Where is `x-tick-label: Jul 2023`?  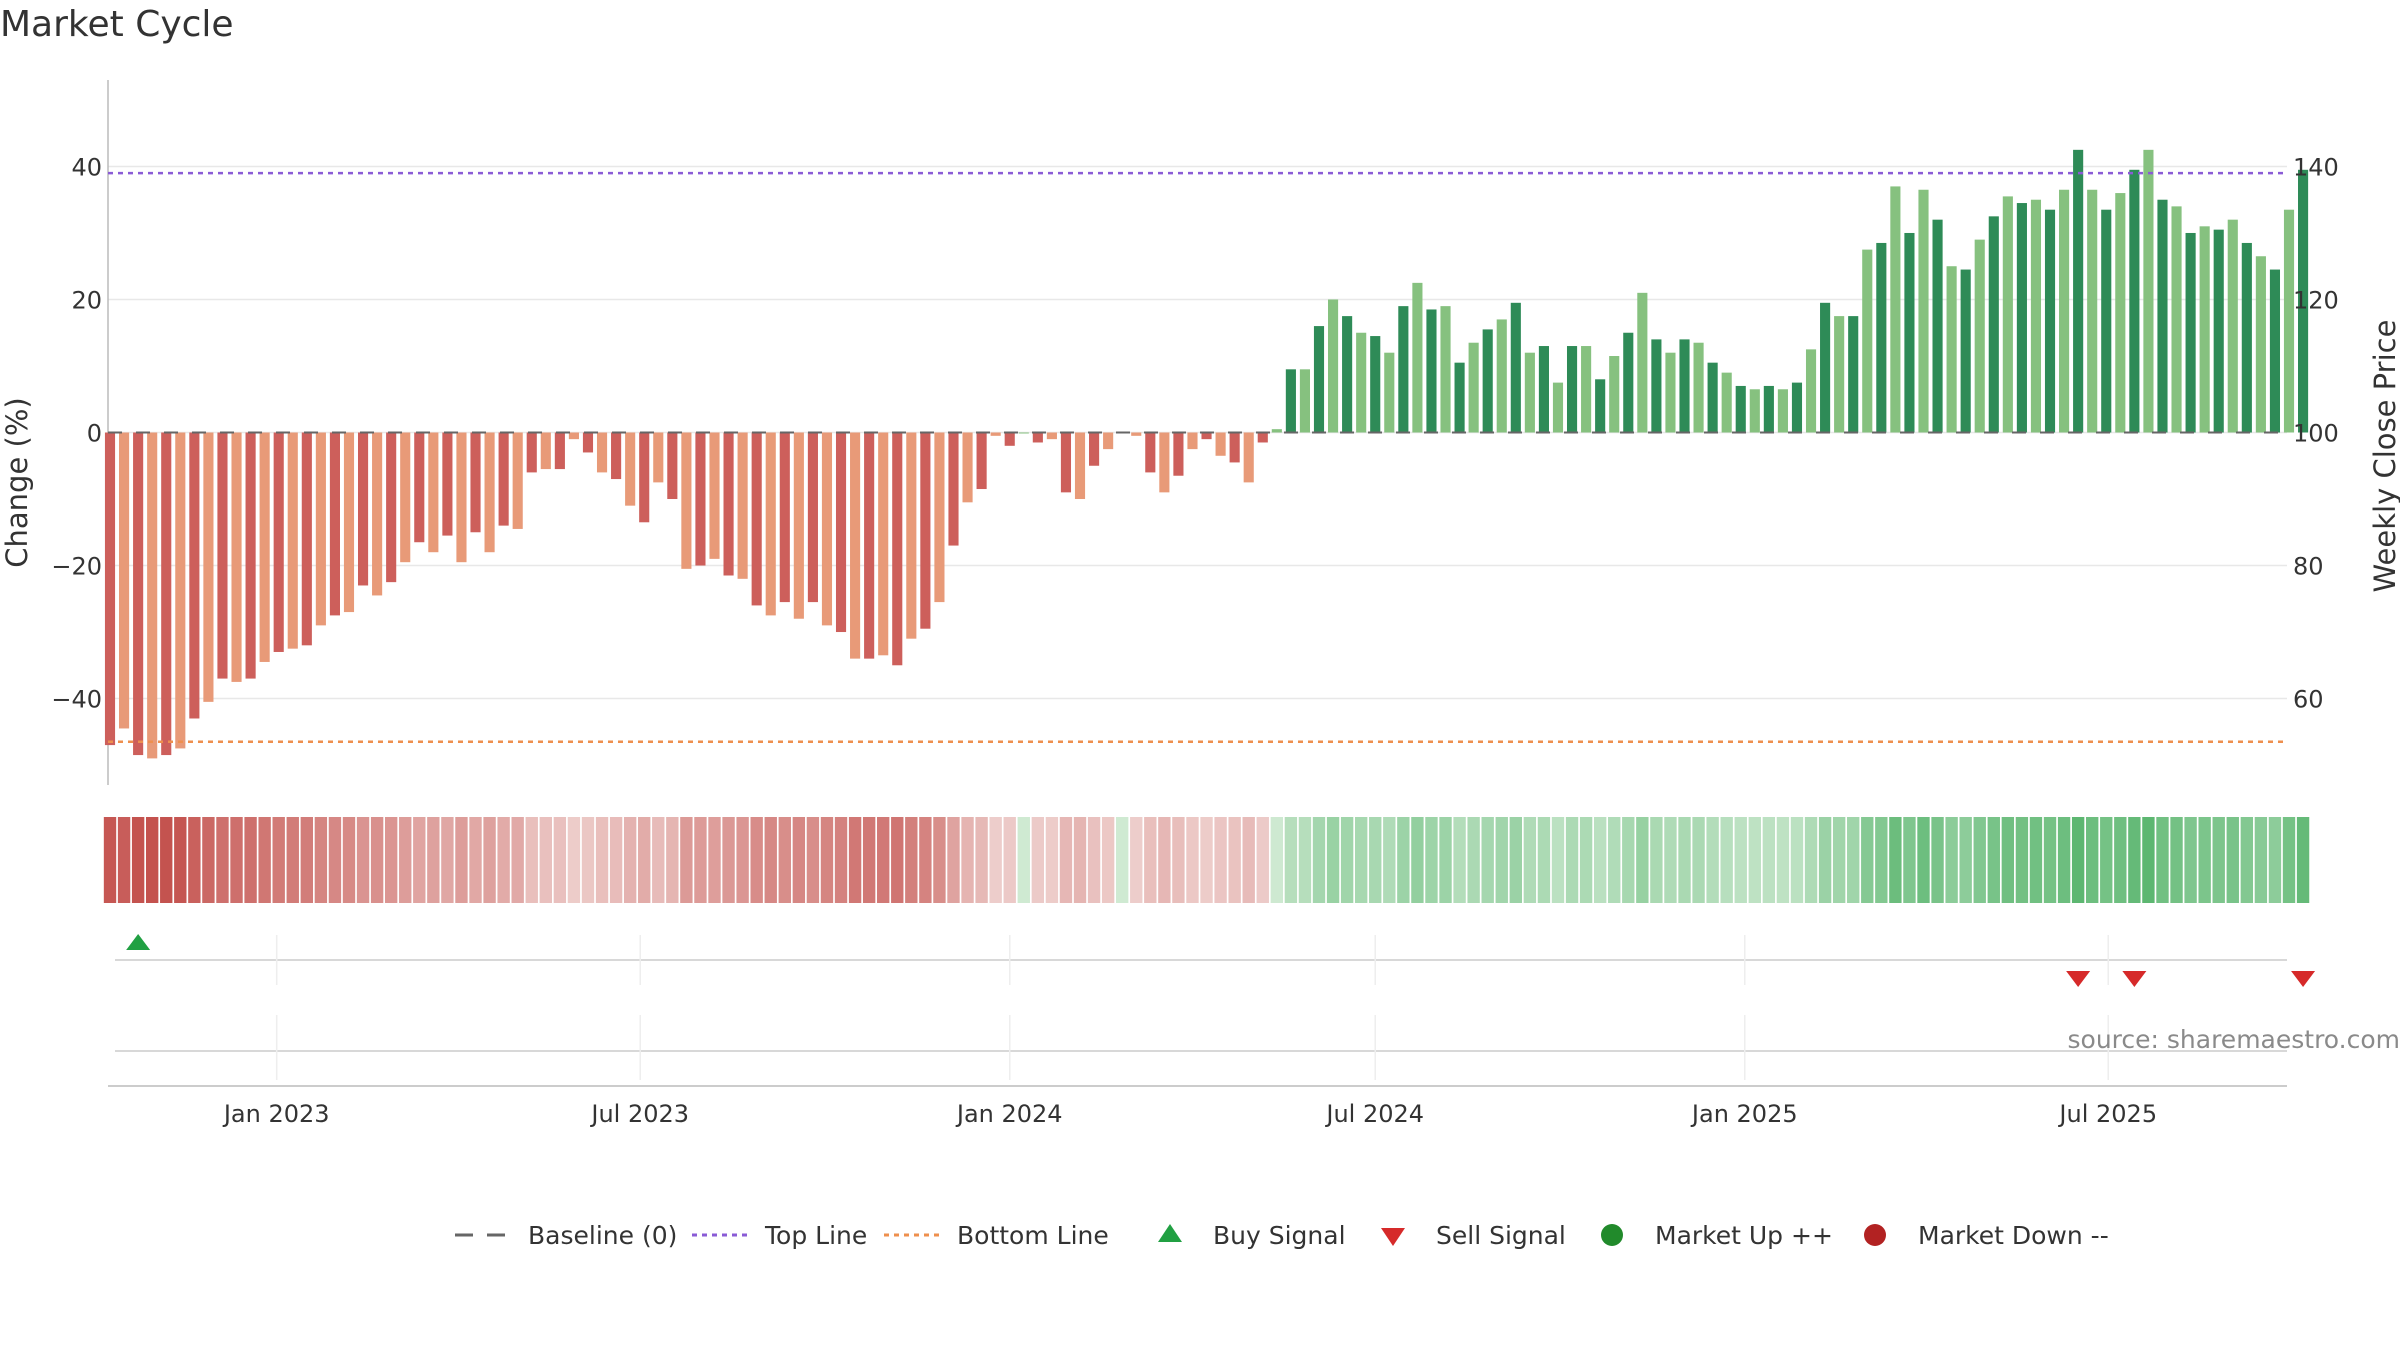 x-tick-label: Jul 2023 is located at coordinates (639, 1114).